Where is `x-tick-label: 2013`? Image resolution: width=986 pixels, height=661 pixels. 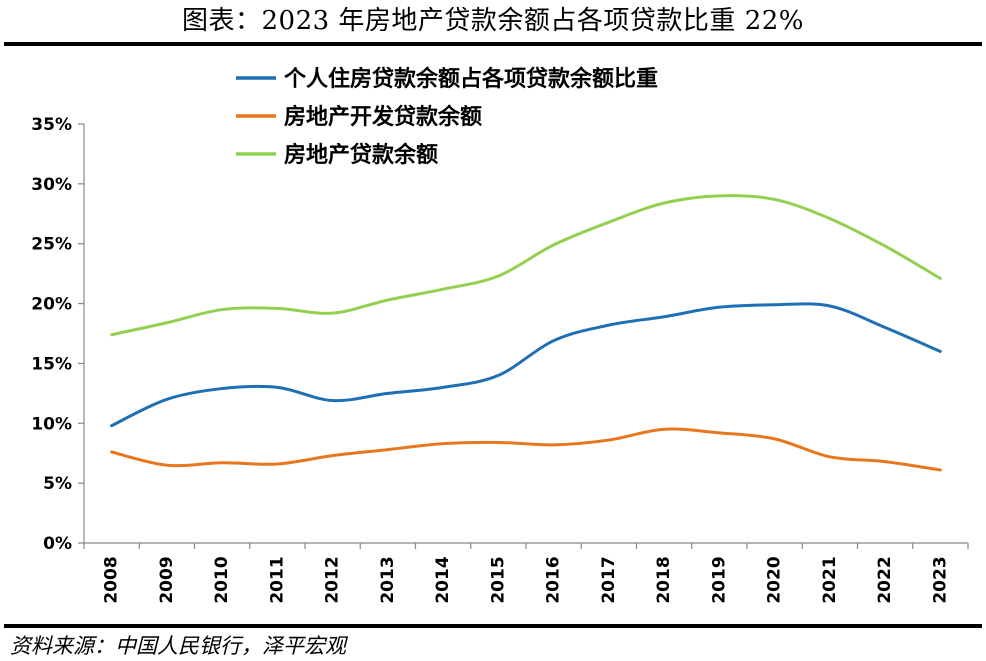 x-tick-label: 2013 is located at coordinates (388, 579).